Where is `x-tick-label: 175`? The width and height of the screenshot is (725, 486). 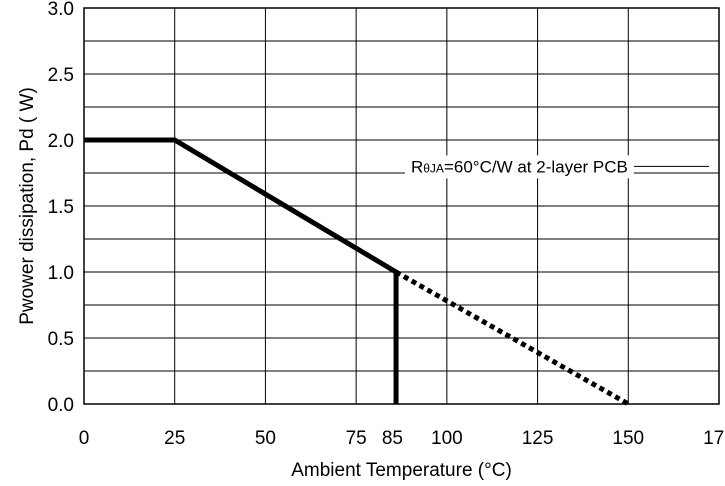
x-tick-label: 175 is located at coordinates (714, 438).